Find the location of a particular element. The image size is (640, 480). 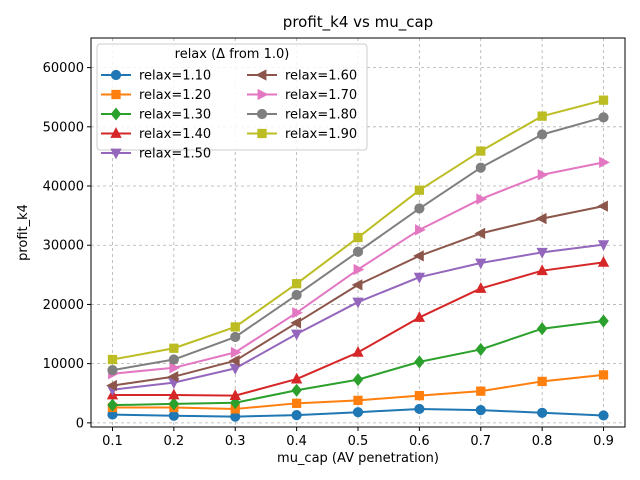

y-tick-label: 60000 is located at coordinates (63, 68).